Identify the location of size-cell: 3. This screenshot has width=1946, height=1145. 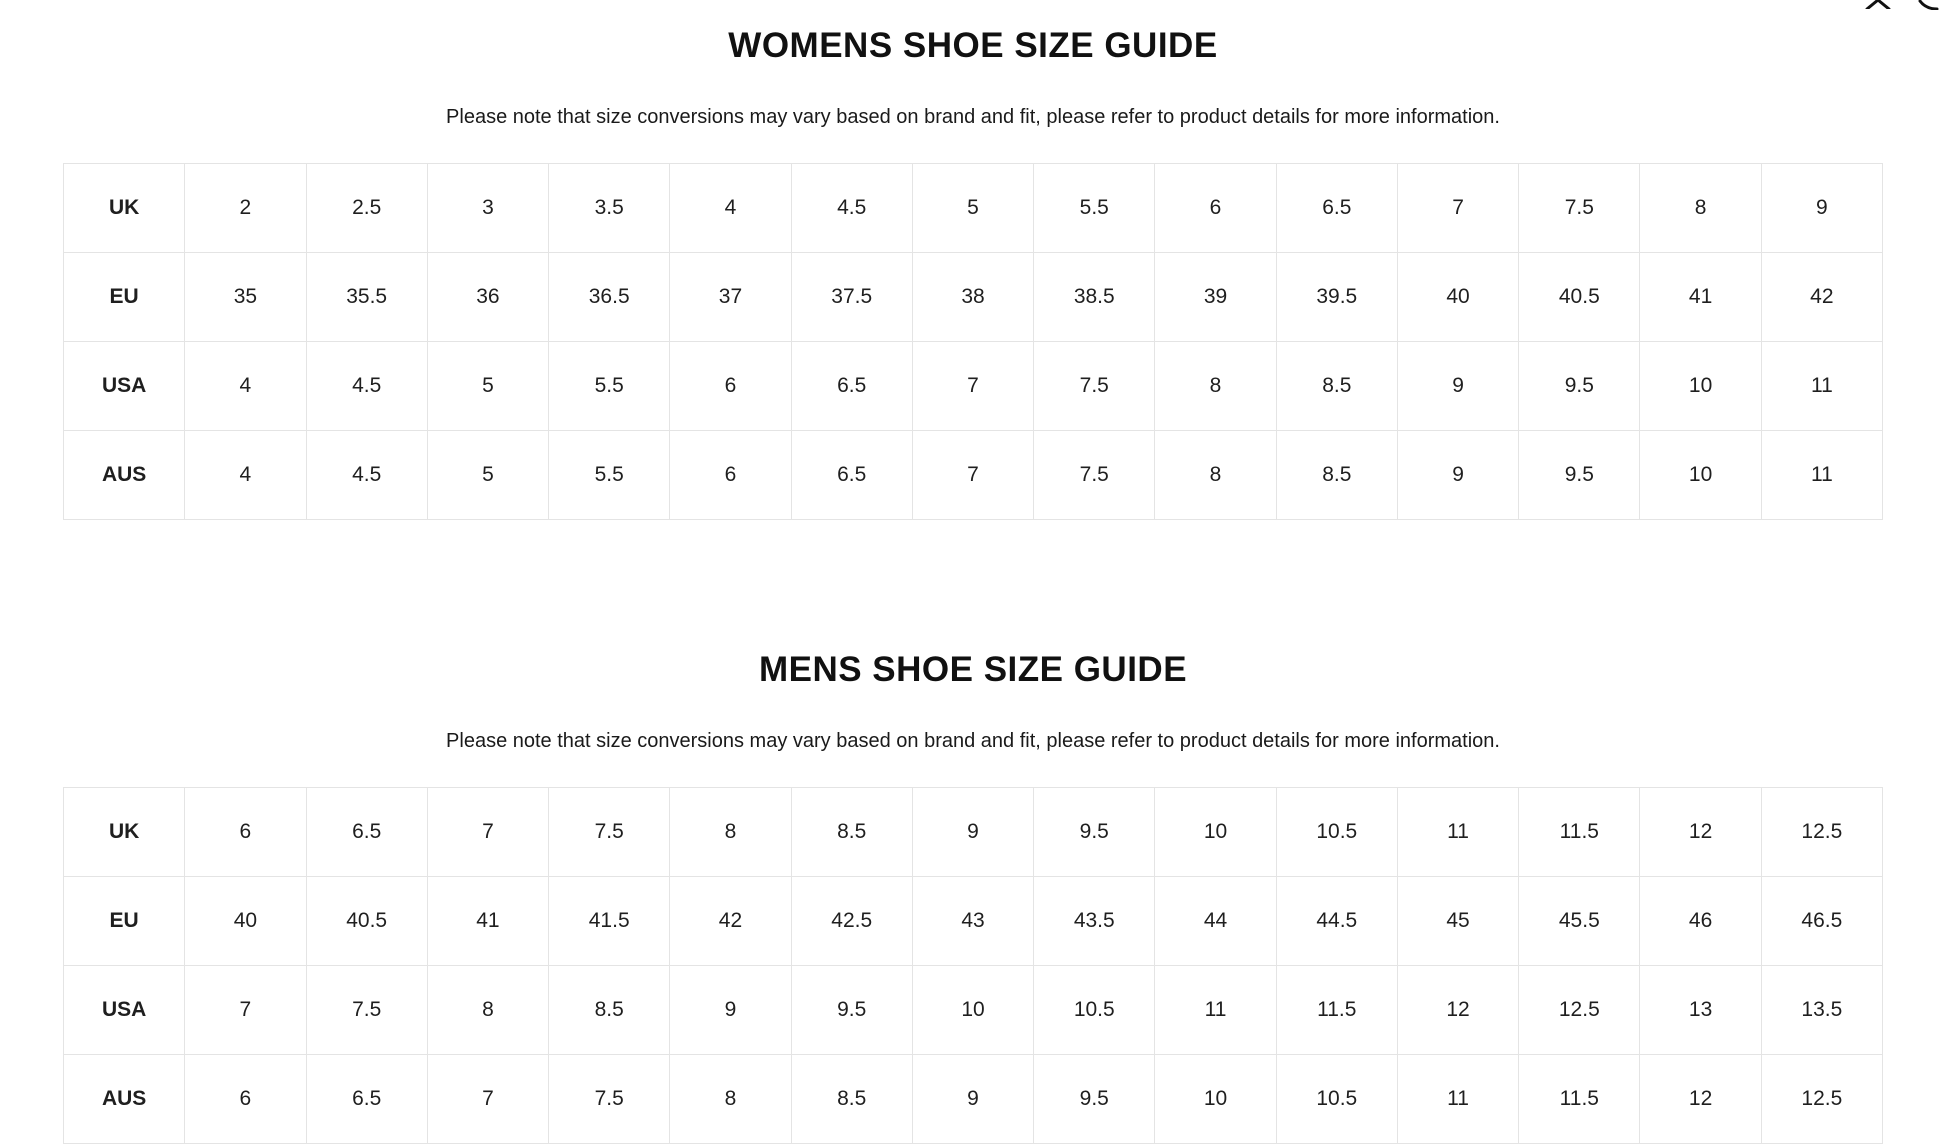
(488, 208).